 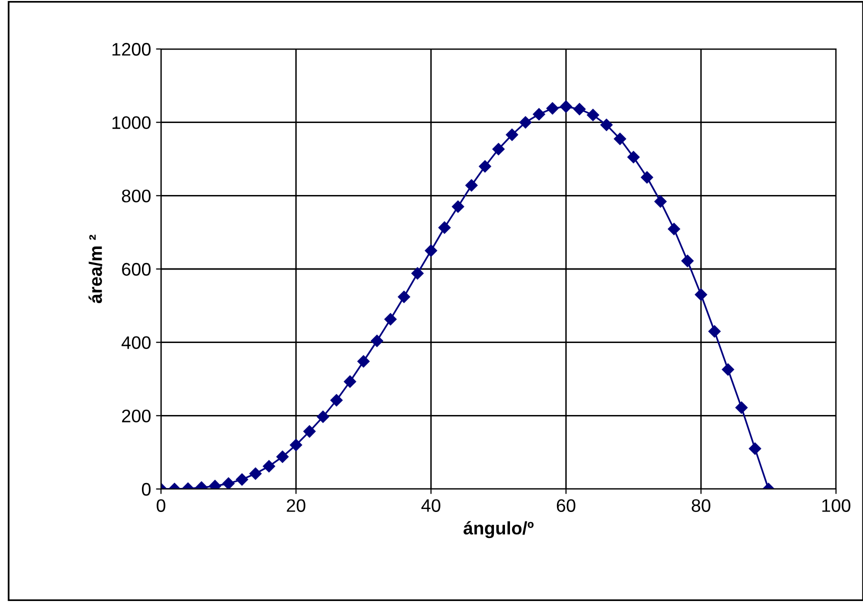 I want to click on y-tick-label: 1000, so click(x=131, y=123).